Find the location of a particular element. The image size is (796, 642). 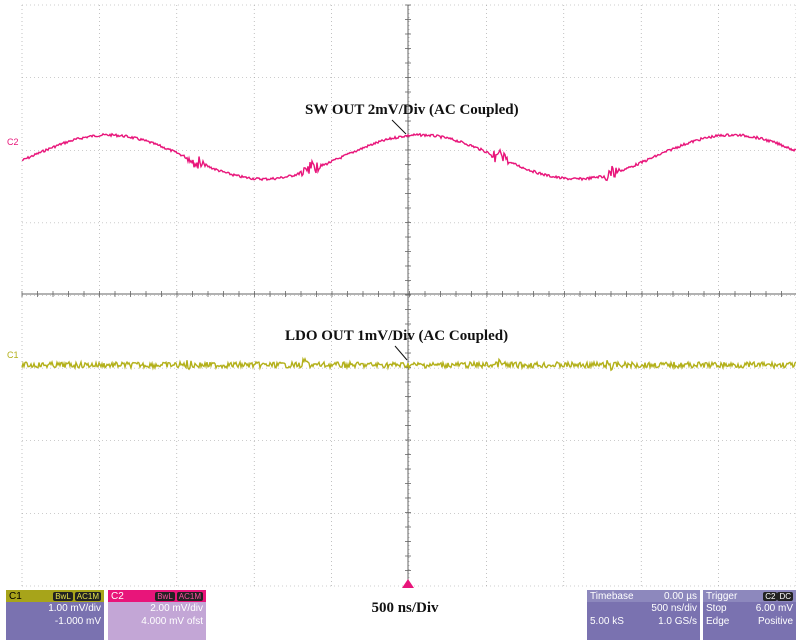

trigger-label: Trigger is located at coordinates (722, 596).